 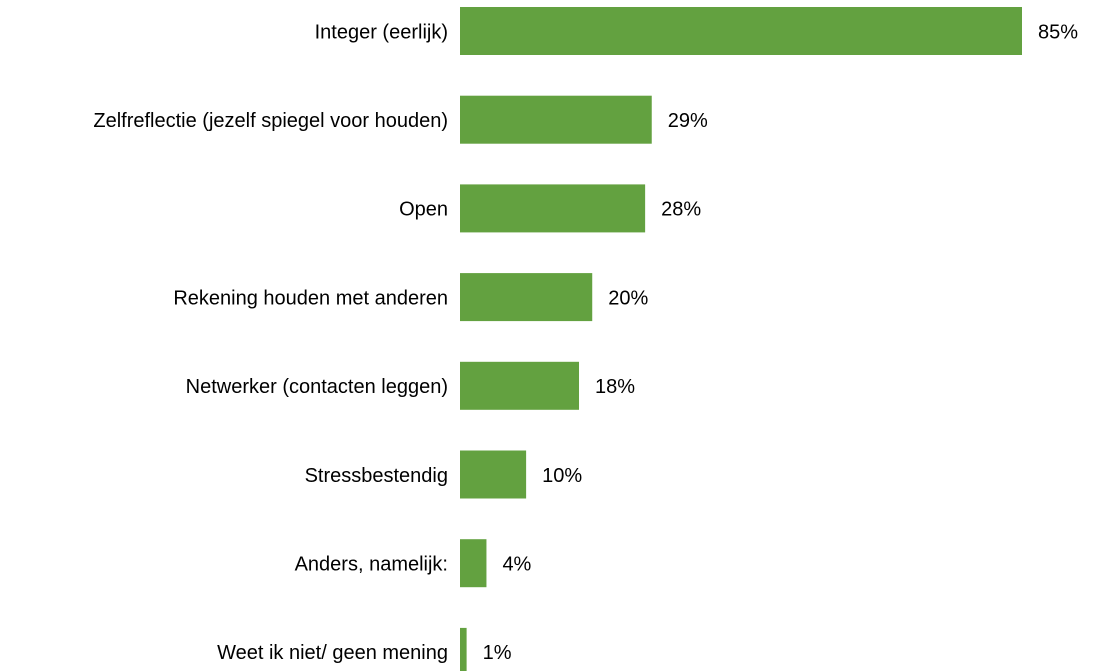 I want to click on category-label: Integer (eerlijk), so click(x=381, y=32).